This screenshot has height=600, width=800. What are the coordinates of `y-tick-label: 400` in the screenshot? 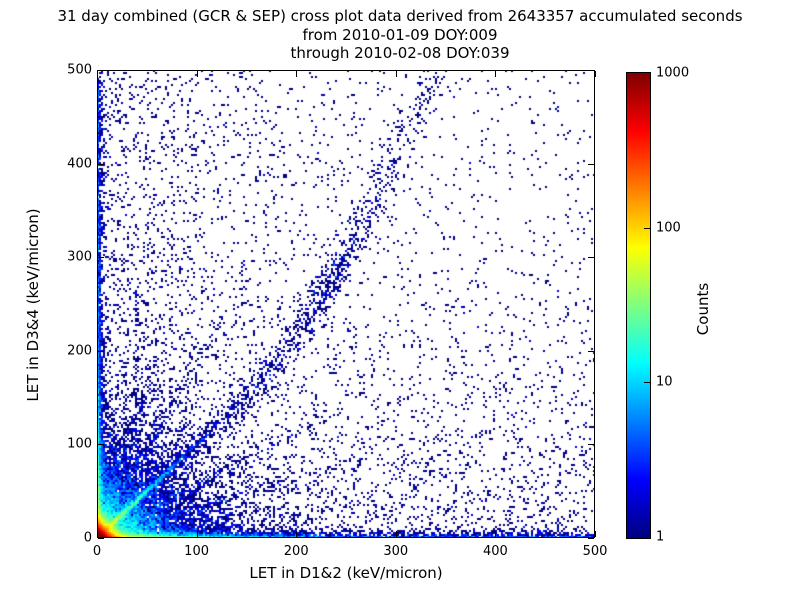 It's located at (79, 164).